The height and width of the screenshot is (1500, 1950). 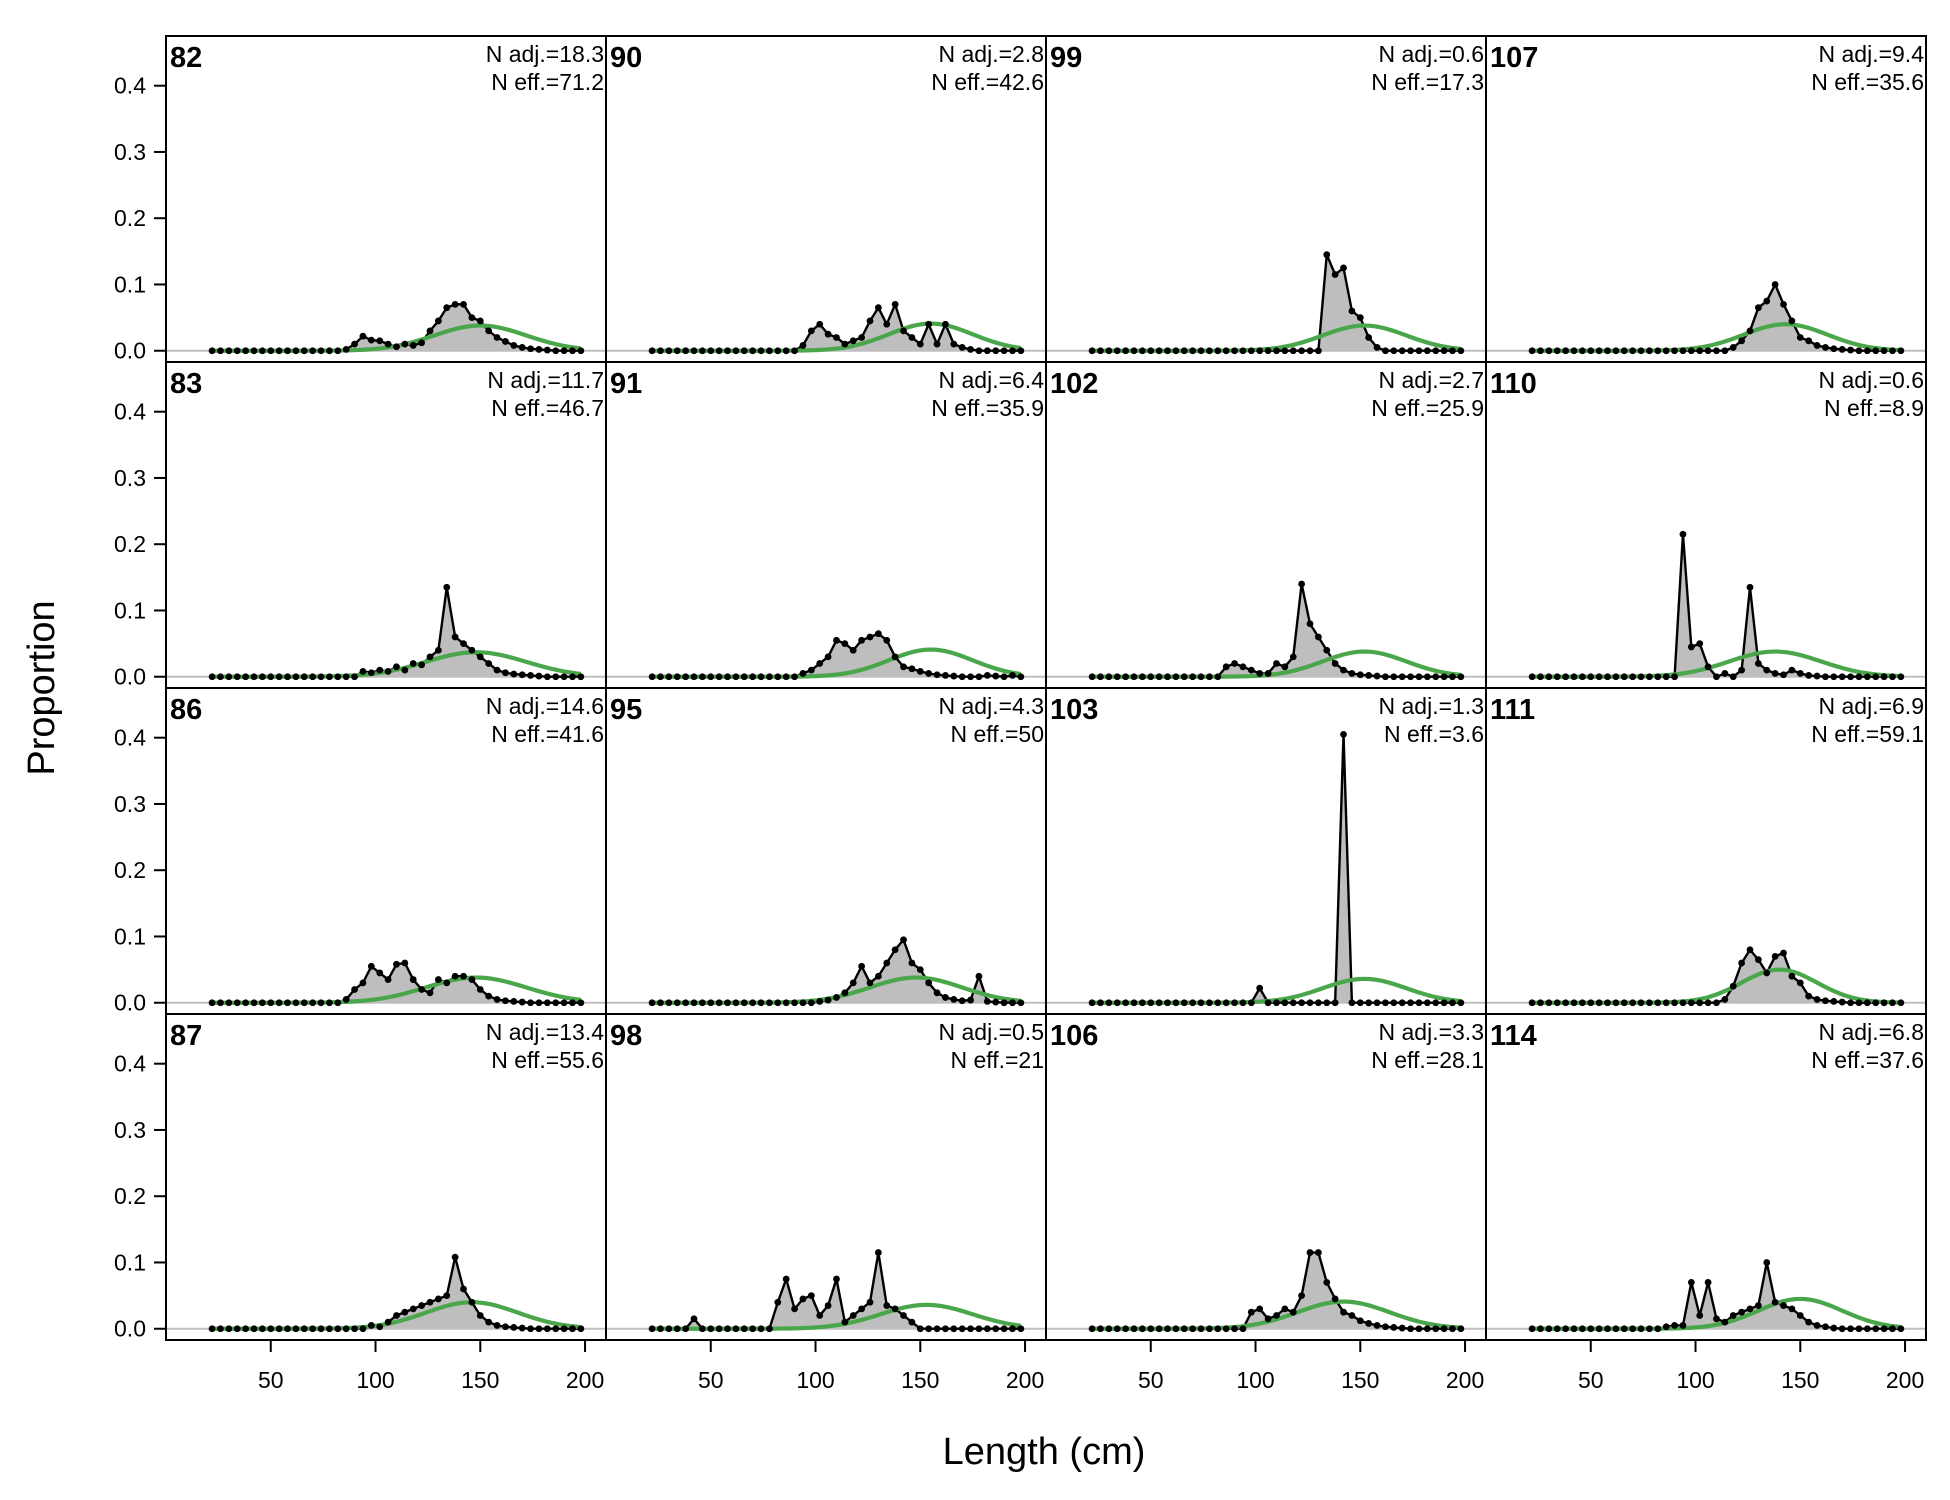 I want to click on x-axis-1: 50 100 150 200, so click(x=386, y=1366).